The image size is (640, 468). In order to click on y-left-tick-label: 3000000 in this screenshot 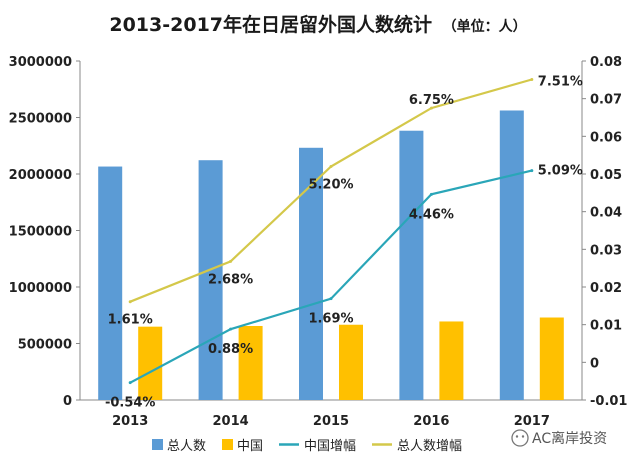, I will do `click(40, 62)`.